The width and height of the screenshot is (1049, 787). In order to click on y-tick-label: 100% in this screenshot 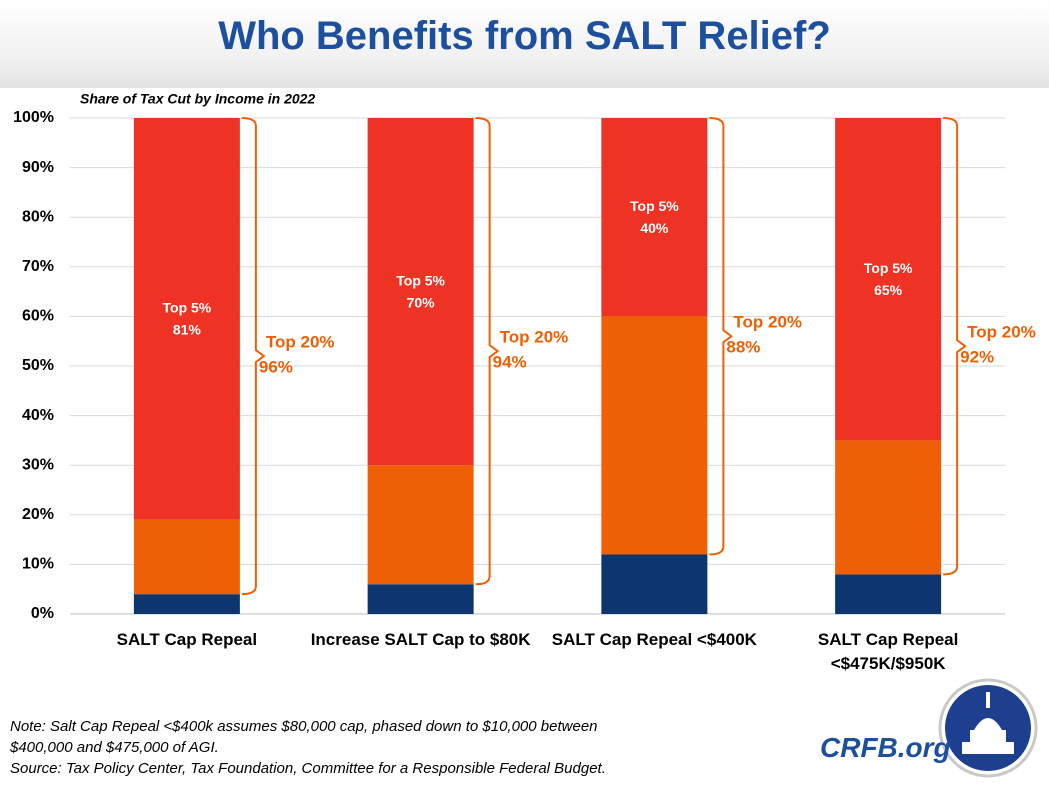, I will do `click(33, 117)`.